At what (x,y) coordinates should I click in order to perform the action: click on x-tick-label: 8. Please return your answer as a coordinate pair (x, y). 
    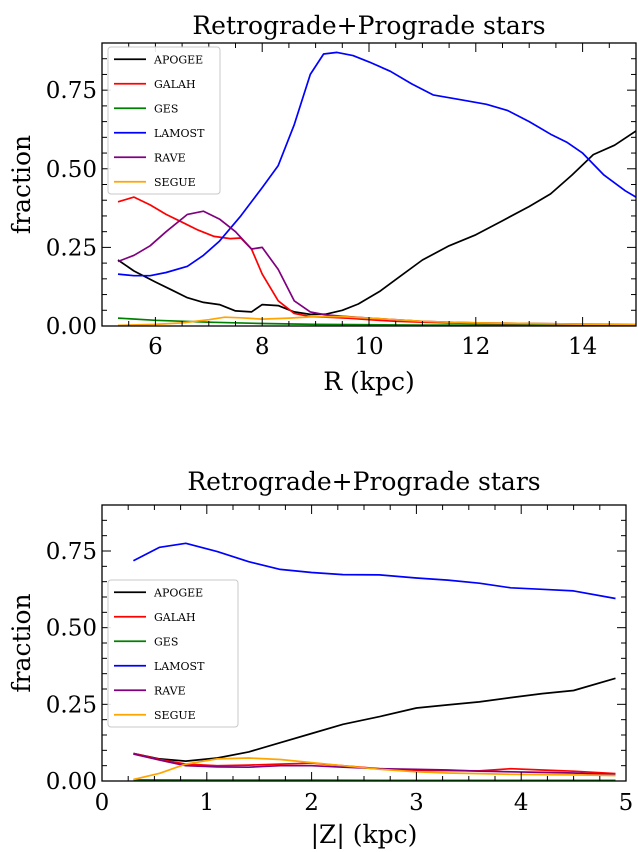
    Looking at the image, I should click on (262, 347).